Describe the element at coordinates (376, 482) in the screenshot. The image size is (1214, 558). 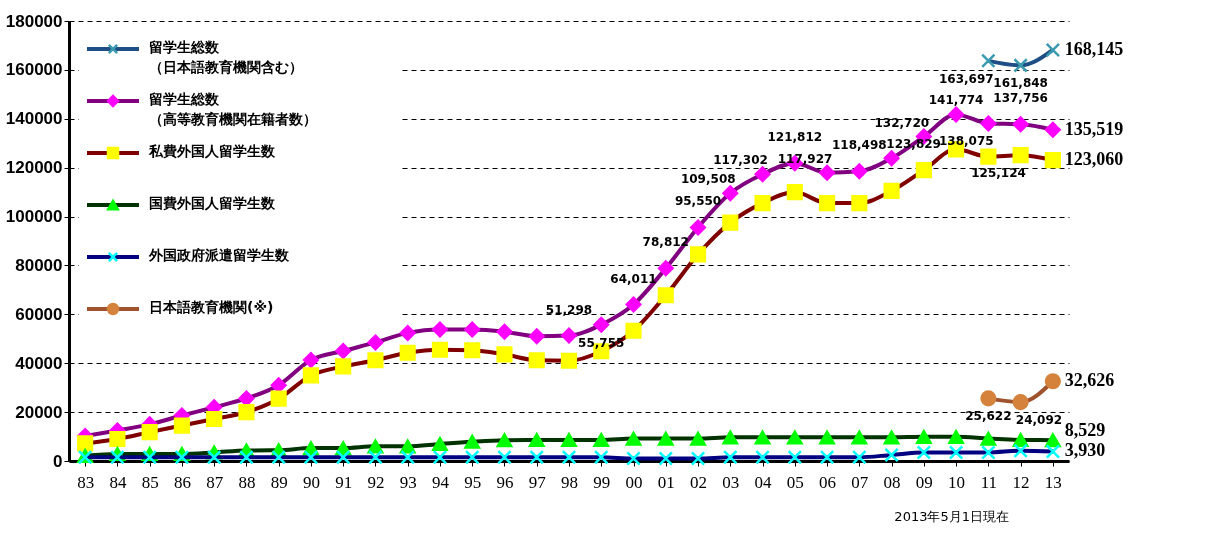
I see `x-tick-label: 92` at that location.